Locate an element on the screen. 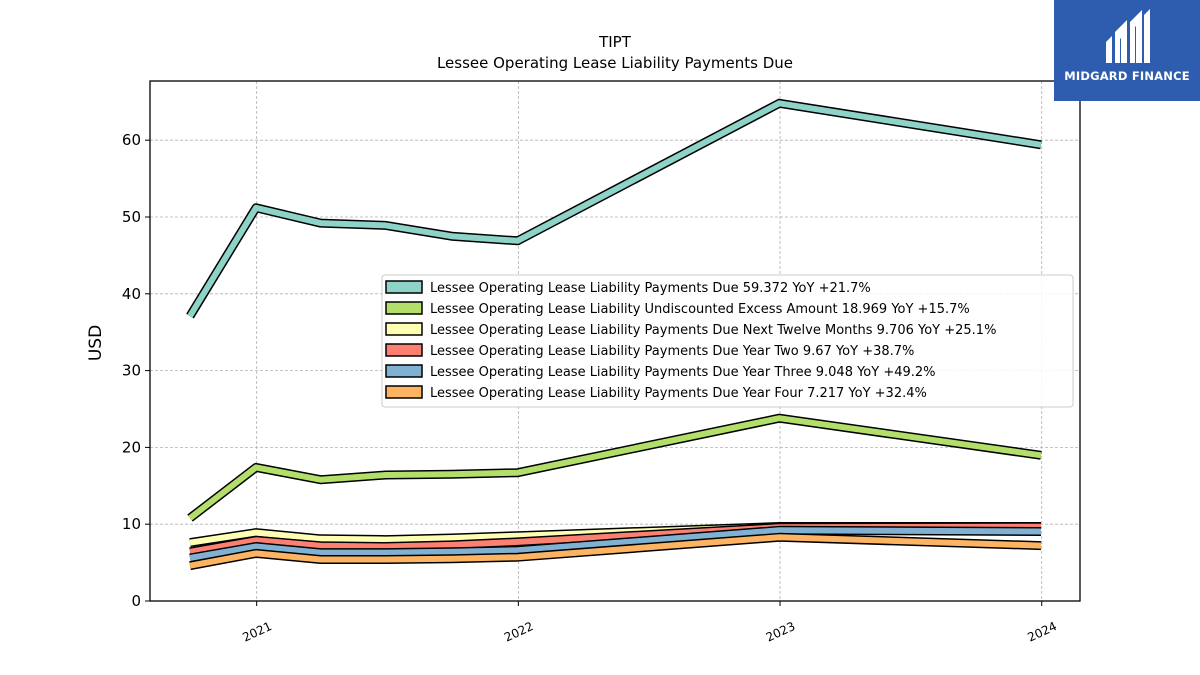  y-tick-label: 50 is located at coordinates (131, 217).